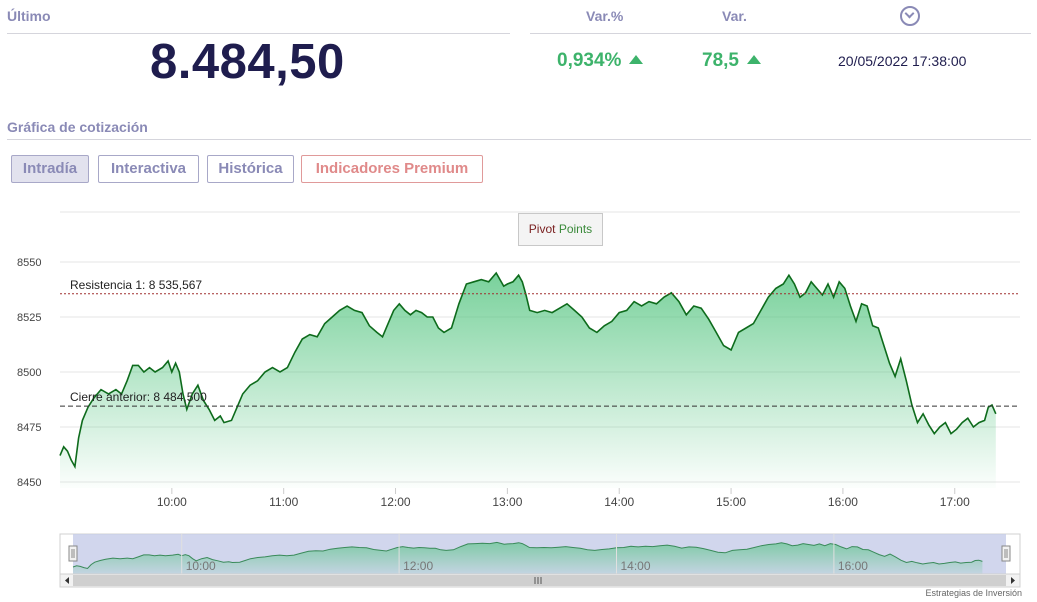  Describe the element at coordinates (731, 502) in the screenshot. I see `x-tick-label: 15:00` at that location.